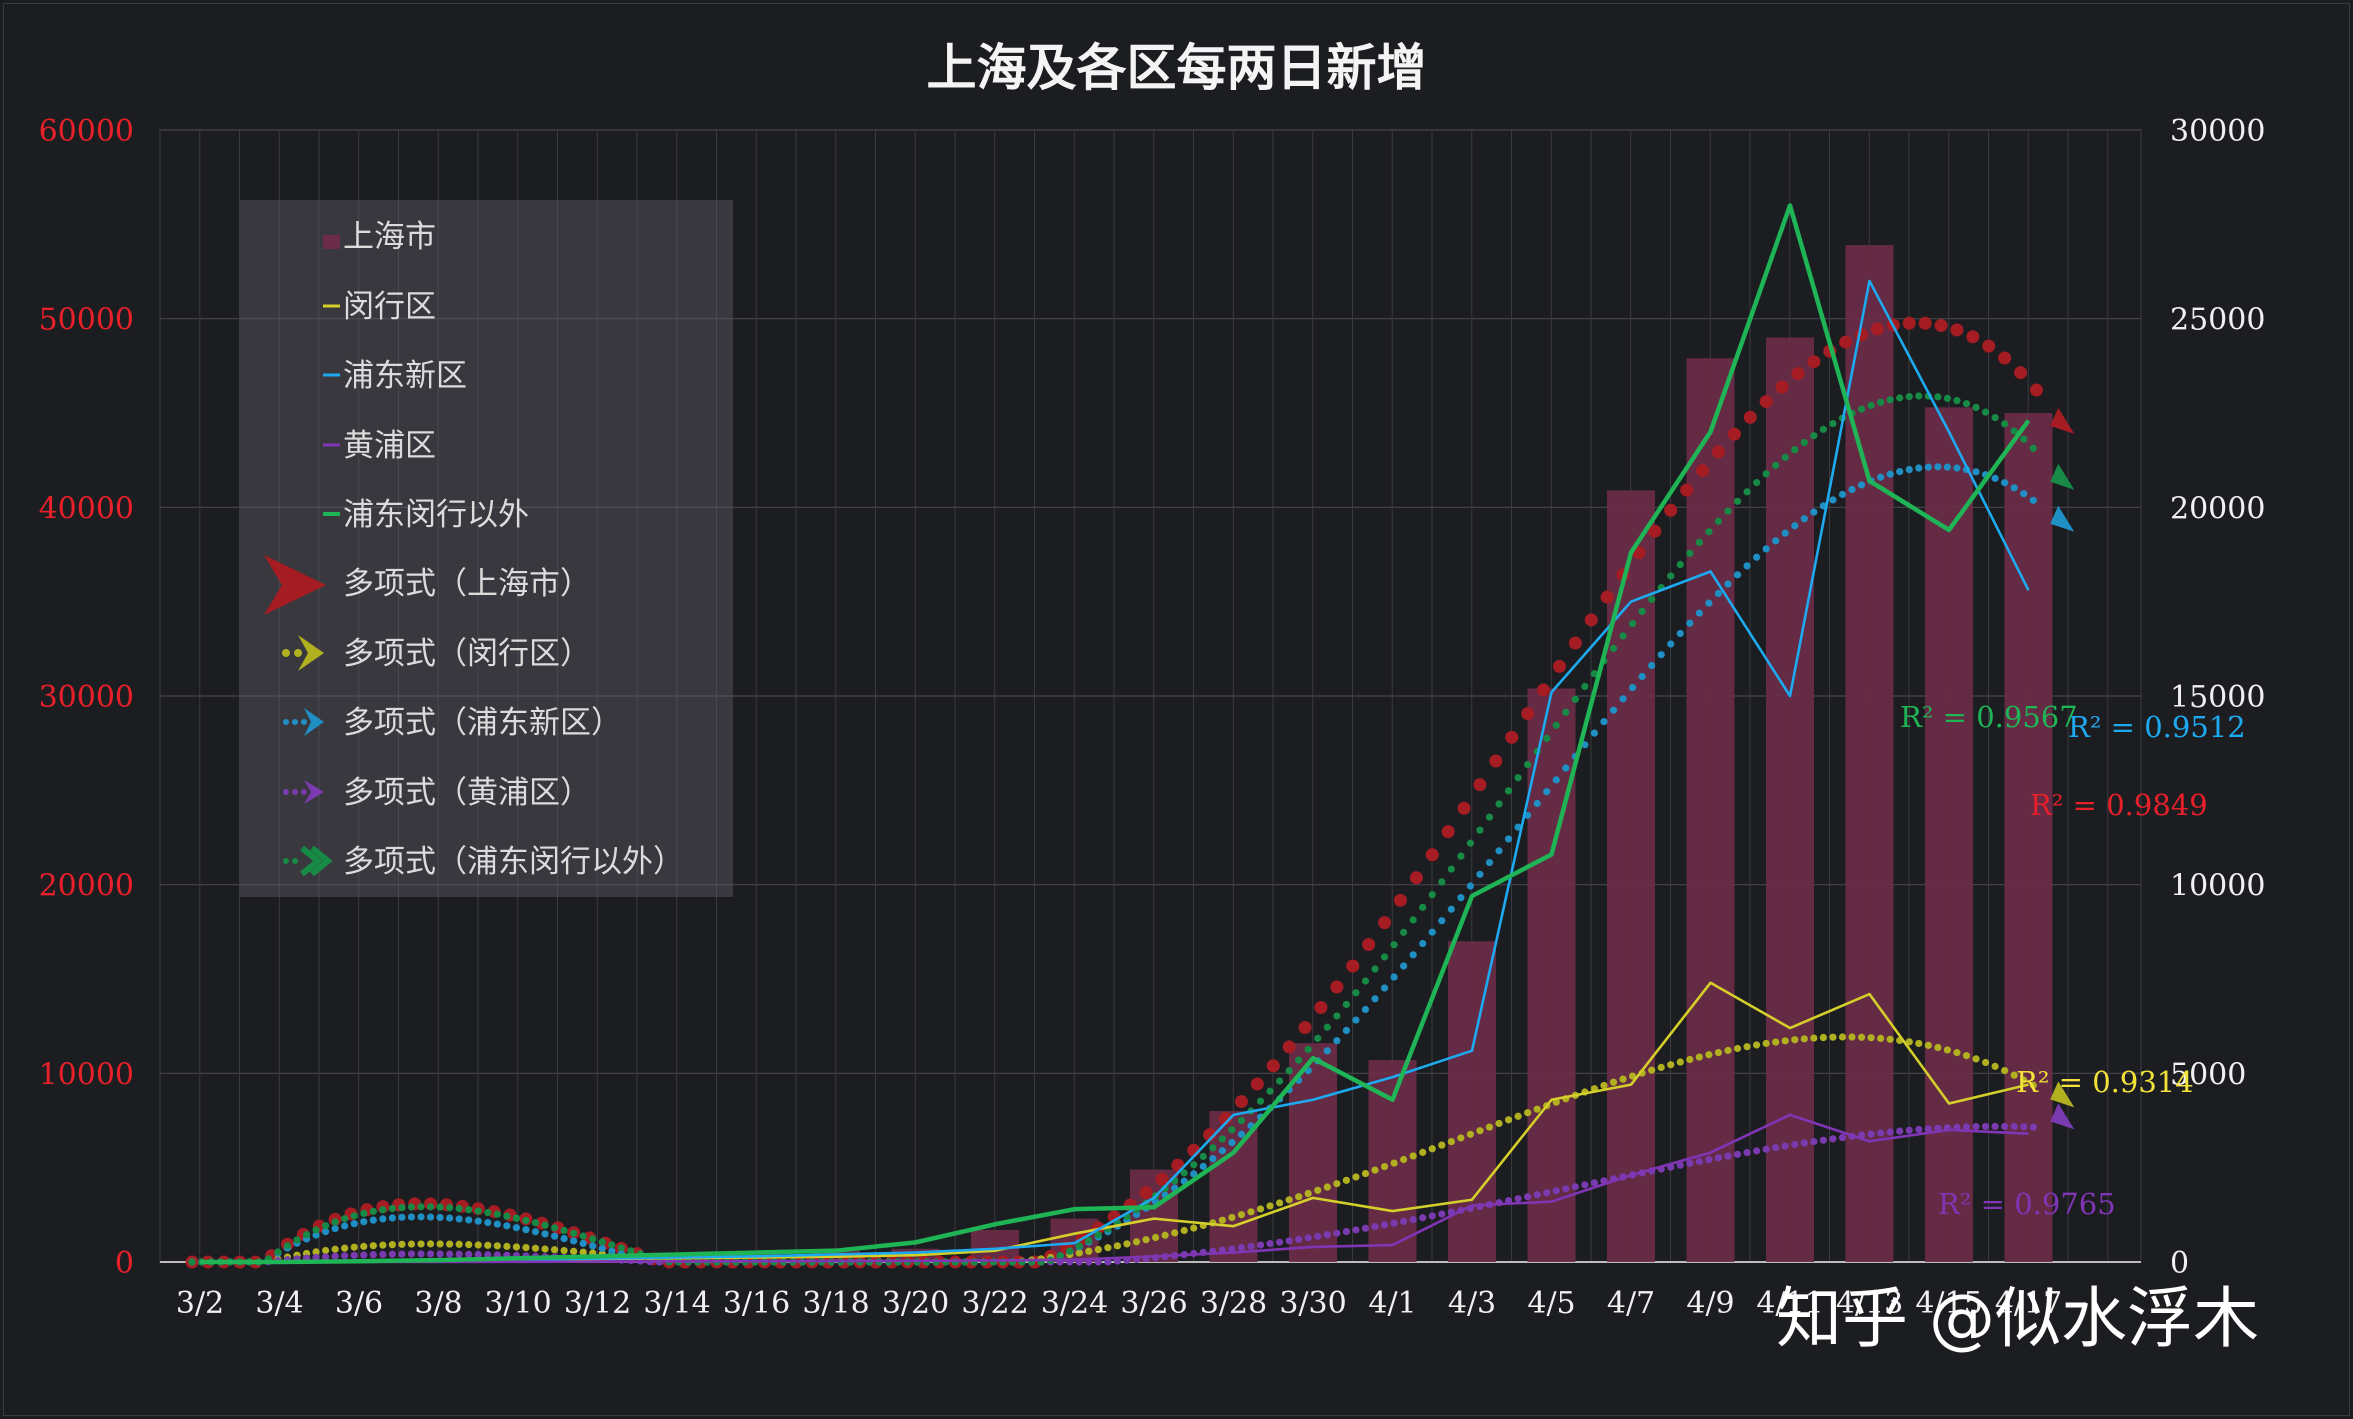 The image size is (2353, 1419). I want to click on legend-line-swatch, so click(331, 306).